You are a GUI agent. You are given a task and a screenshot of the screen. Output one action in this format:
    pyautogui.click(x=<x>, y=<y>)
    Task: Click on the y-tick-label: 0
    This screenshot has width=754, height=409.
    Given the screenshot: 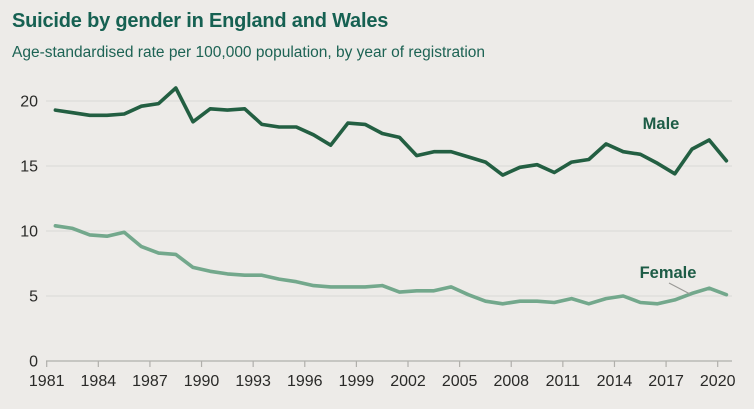 What is the action you would take?
    pyautogui.click(x=33, y=362)
    